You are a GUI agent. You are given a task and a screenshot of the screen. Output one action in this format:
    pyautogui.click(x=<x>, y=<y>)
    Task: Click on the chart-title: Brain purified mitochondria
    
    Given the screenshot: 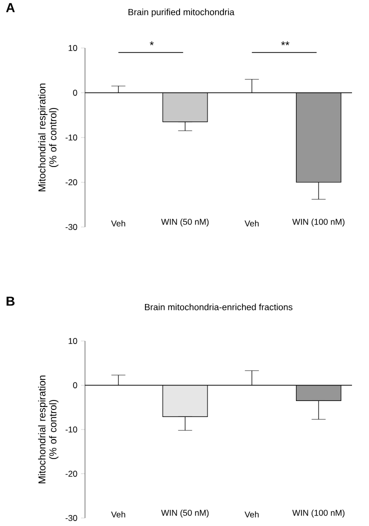 What is the action you would take?
    pyautogui.click(x=181, y=13)
    